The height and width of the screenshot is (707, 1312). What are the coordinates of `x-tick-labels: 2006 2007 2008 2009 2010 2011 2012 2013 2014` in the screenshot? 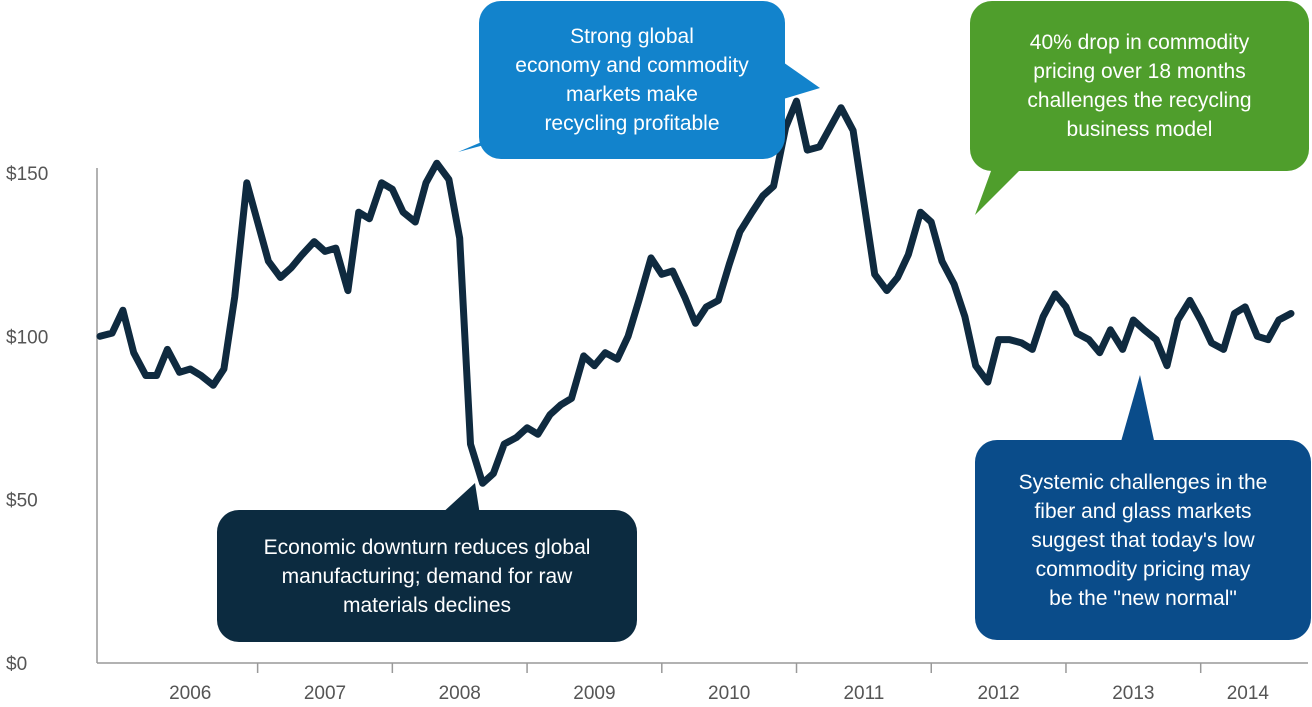 It's located at (719, 683).